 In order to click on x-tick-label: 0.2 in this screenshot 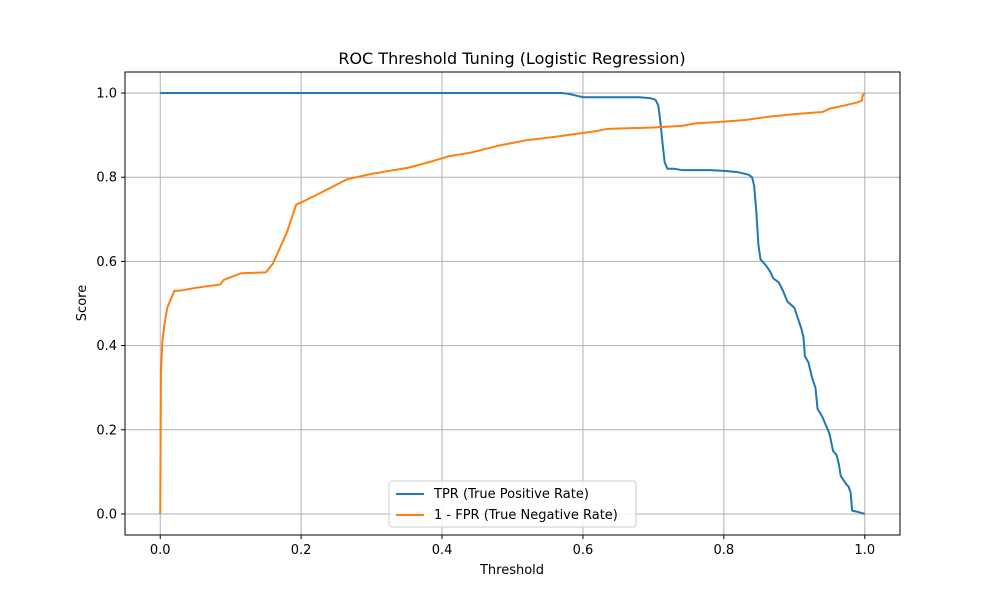, I will do `click(301, 550)`.